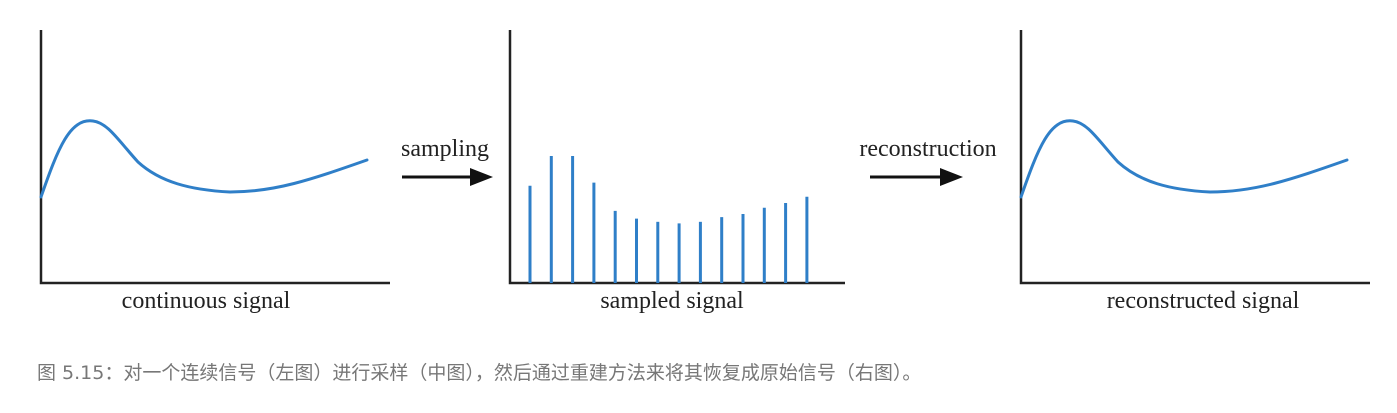  I want to click on sample-stems, so click(668, 219).